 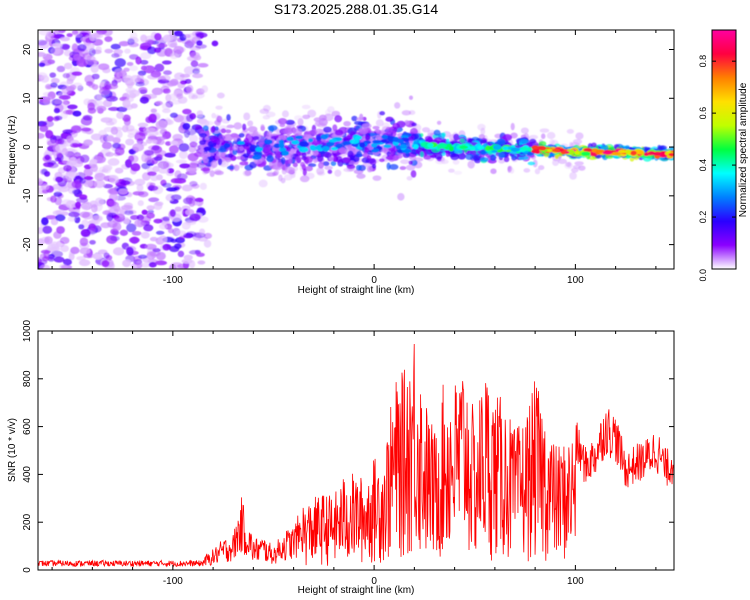 I want to click on spectrogram-ytick-label: 0, so click(x=27, y=147).